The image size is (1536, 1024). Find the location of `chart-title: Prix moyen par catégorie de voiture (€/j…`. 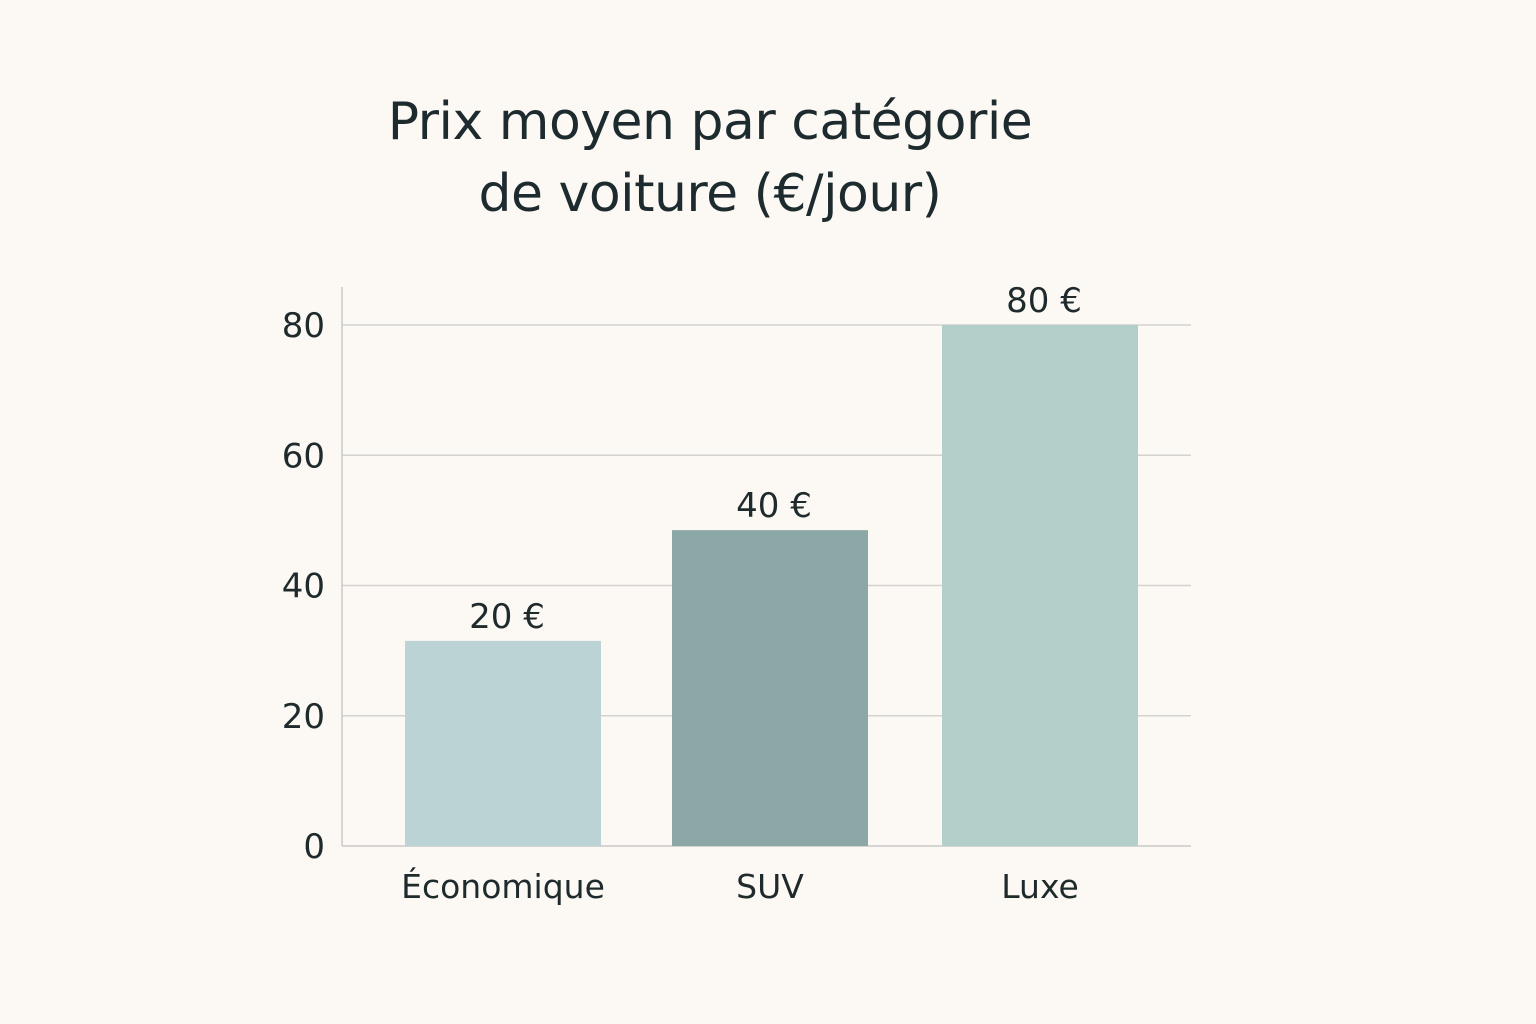

chart-title: Prix moyen par catégorie de voiture (€/j… is located at coordinates (710, 158).